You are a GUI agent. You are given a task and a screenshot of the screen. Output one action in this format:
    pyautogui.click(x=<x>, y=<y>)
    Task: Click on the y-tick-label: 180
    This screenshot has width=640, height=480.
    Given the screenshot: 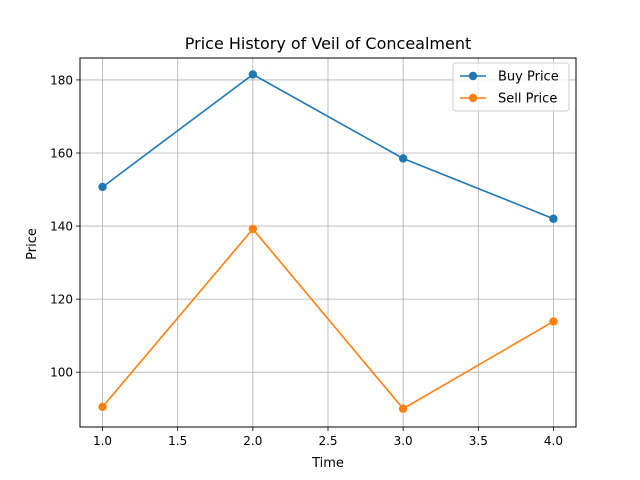 What is the action you would take?
    pyautogui.click(x=61, y=80)
    